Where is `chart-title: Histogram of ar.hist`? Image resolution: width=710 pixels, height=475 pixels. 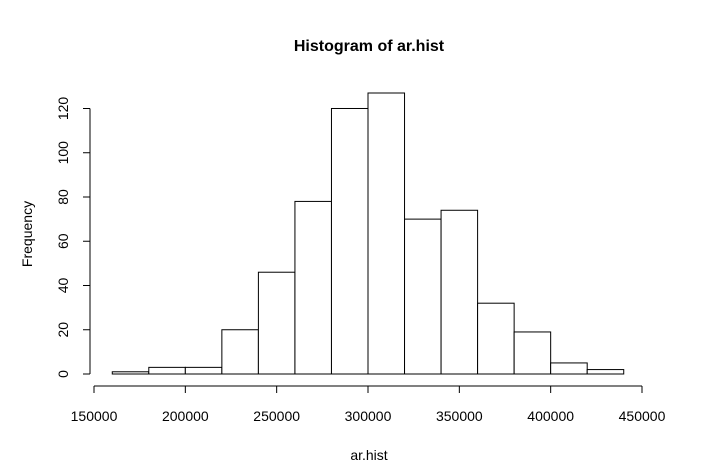
chart-title: Histogram of ar.hist is located at coordinates (369, 46).